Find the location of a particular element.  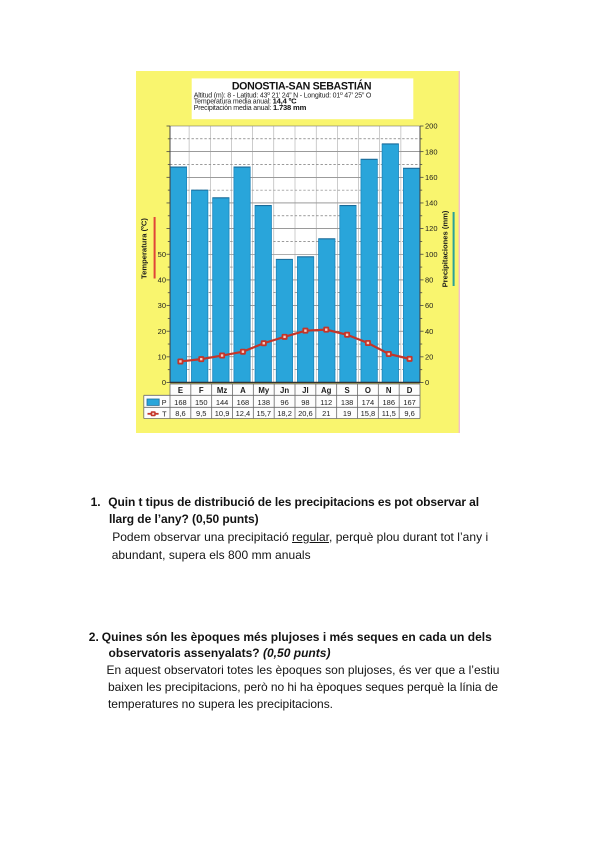

svg-text: F is located at coordinates (201, 390).